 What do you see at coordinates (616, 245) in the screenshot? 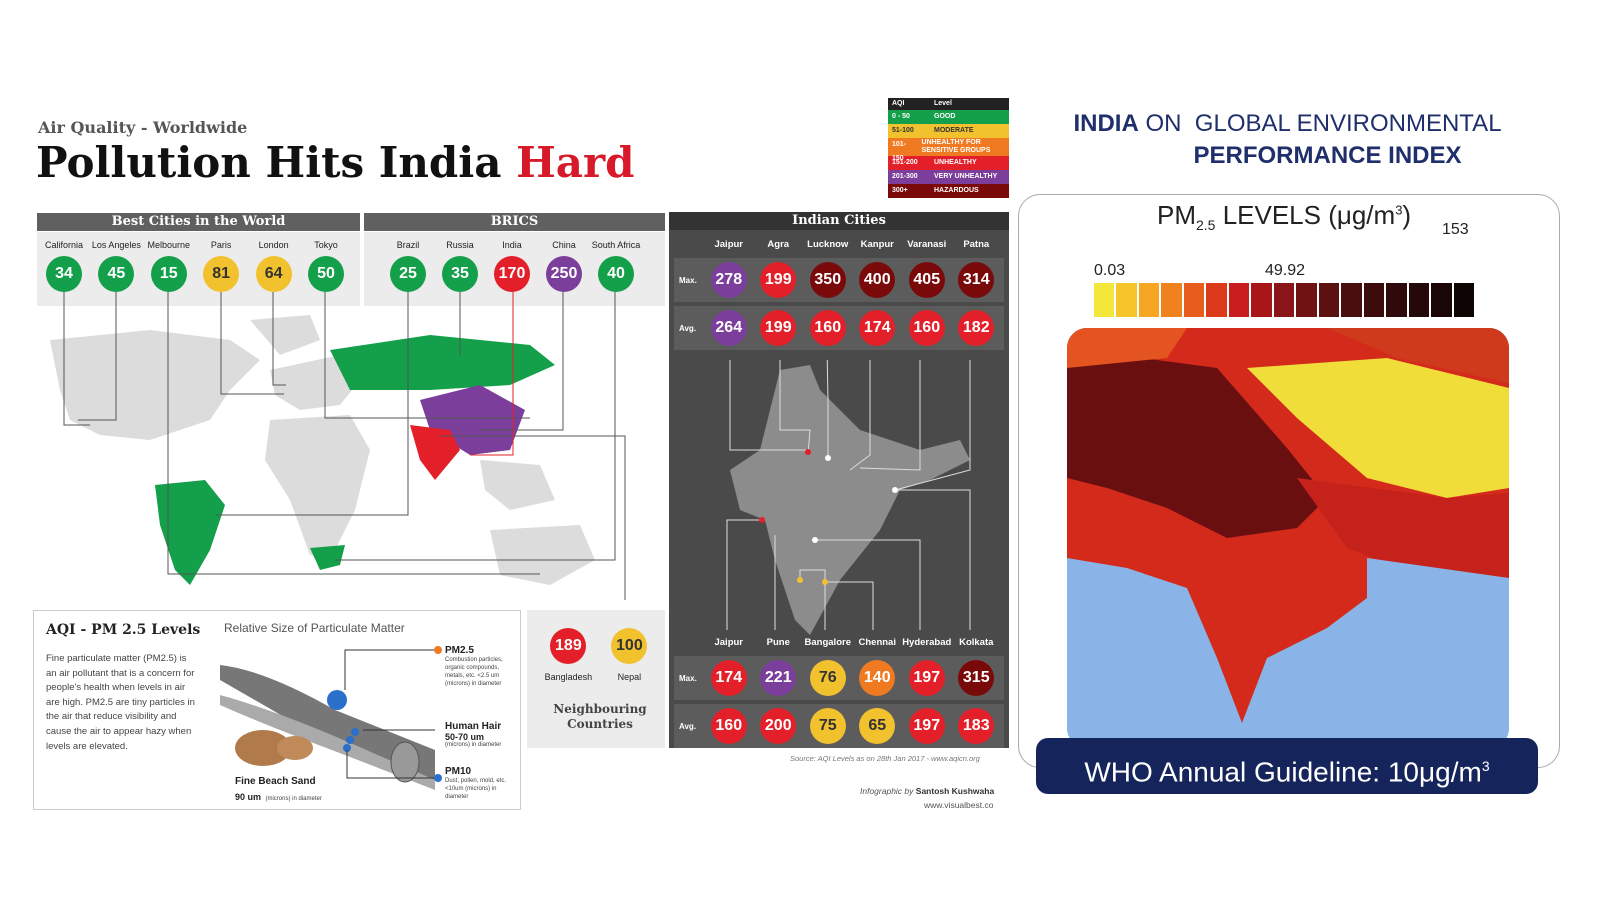
I see `city-name: South Africa` at bounding box center [616, 245].